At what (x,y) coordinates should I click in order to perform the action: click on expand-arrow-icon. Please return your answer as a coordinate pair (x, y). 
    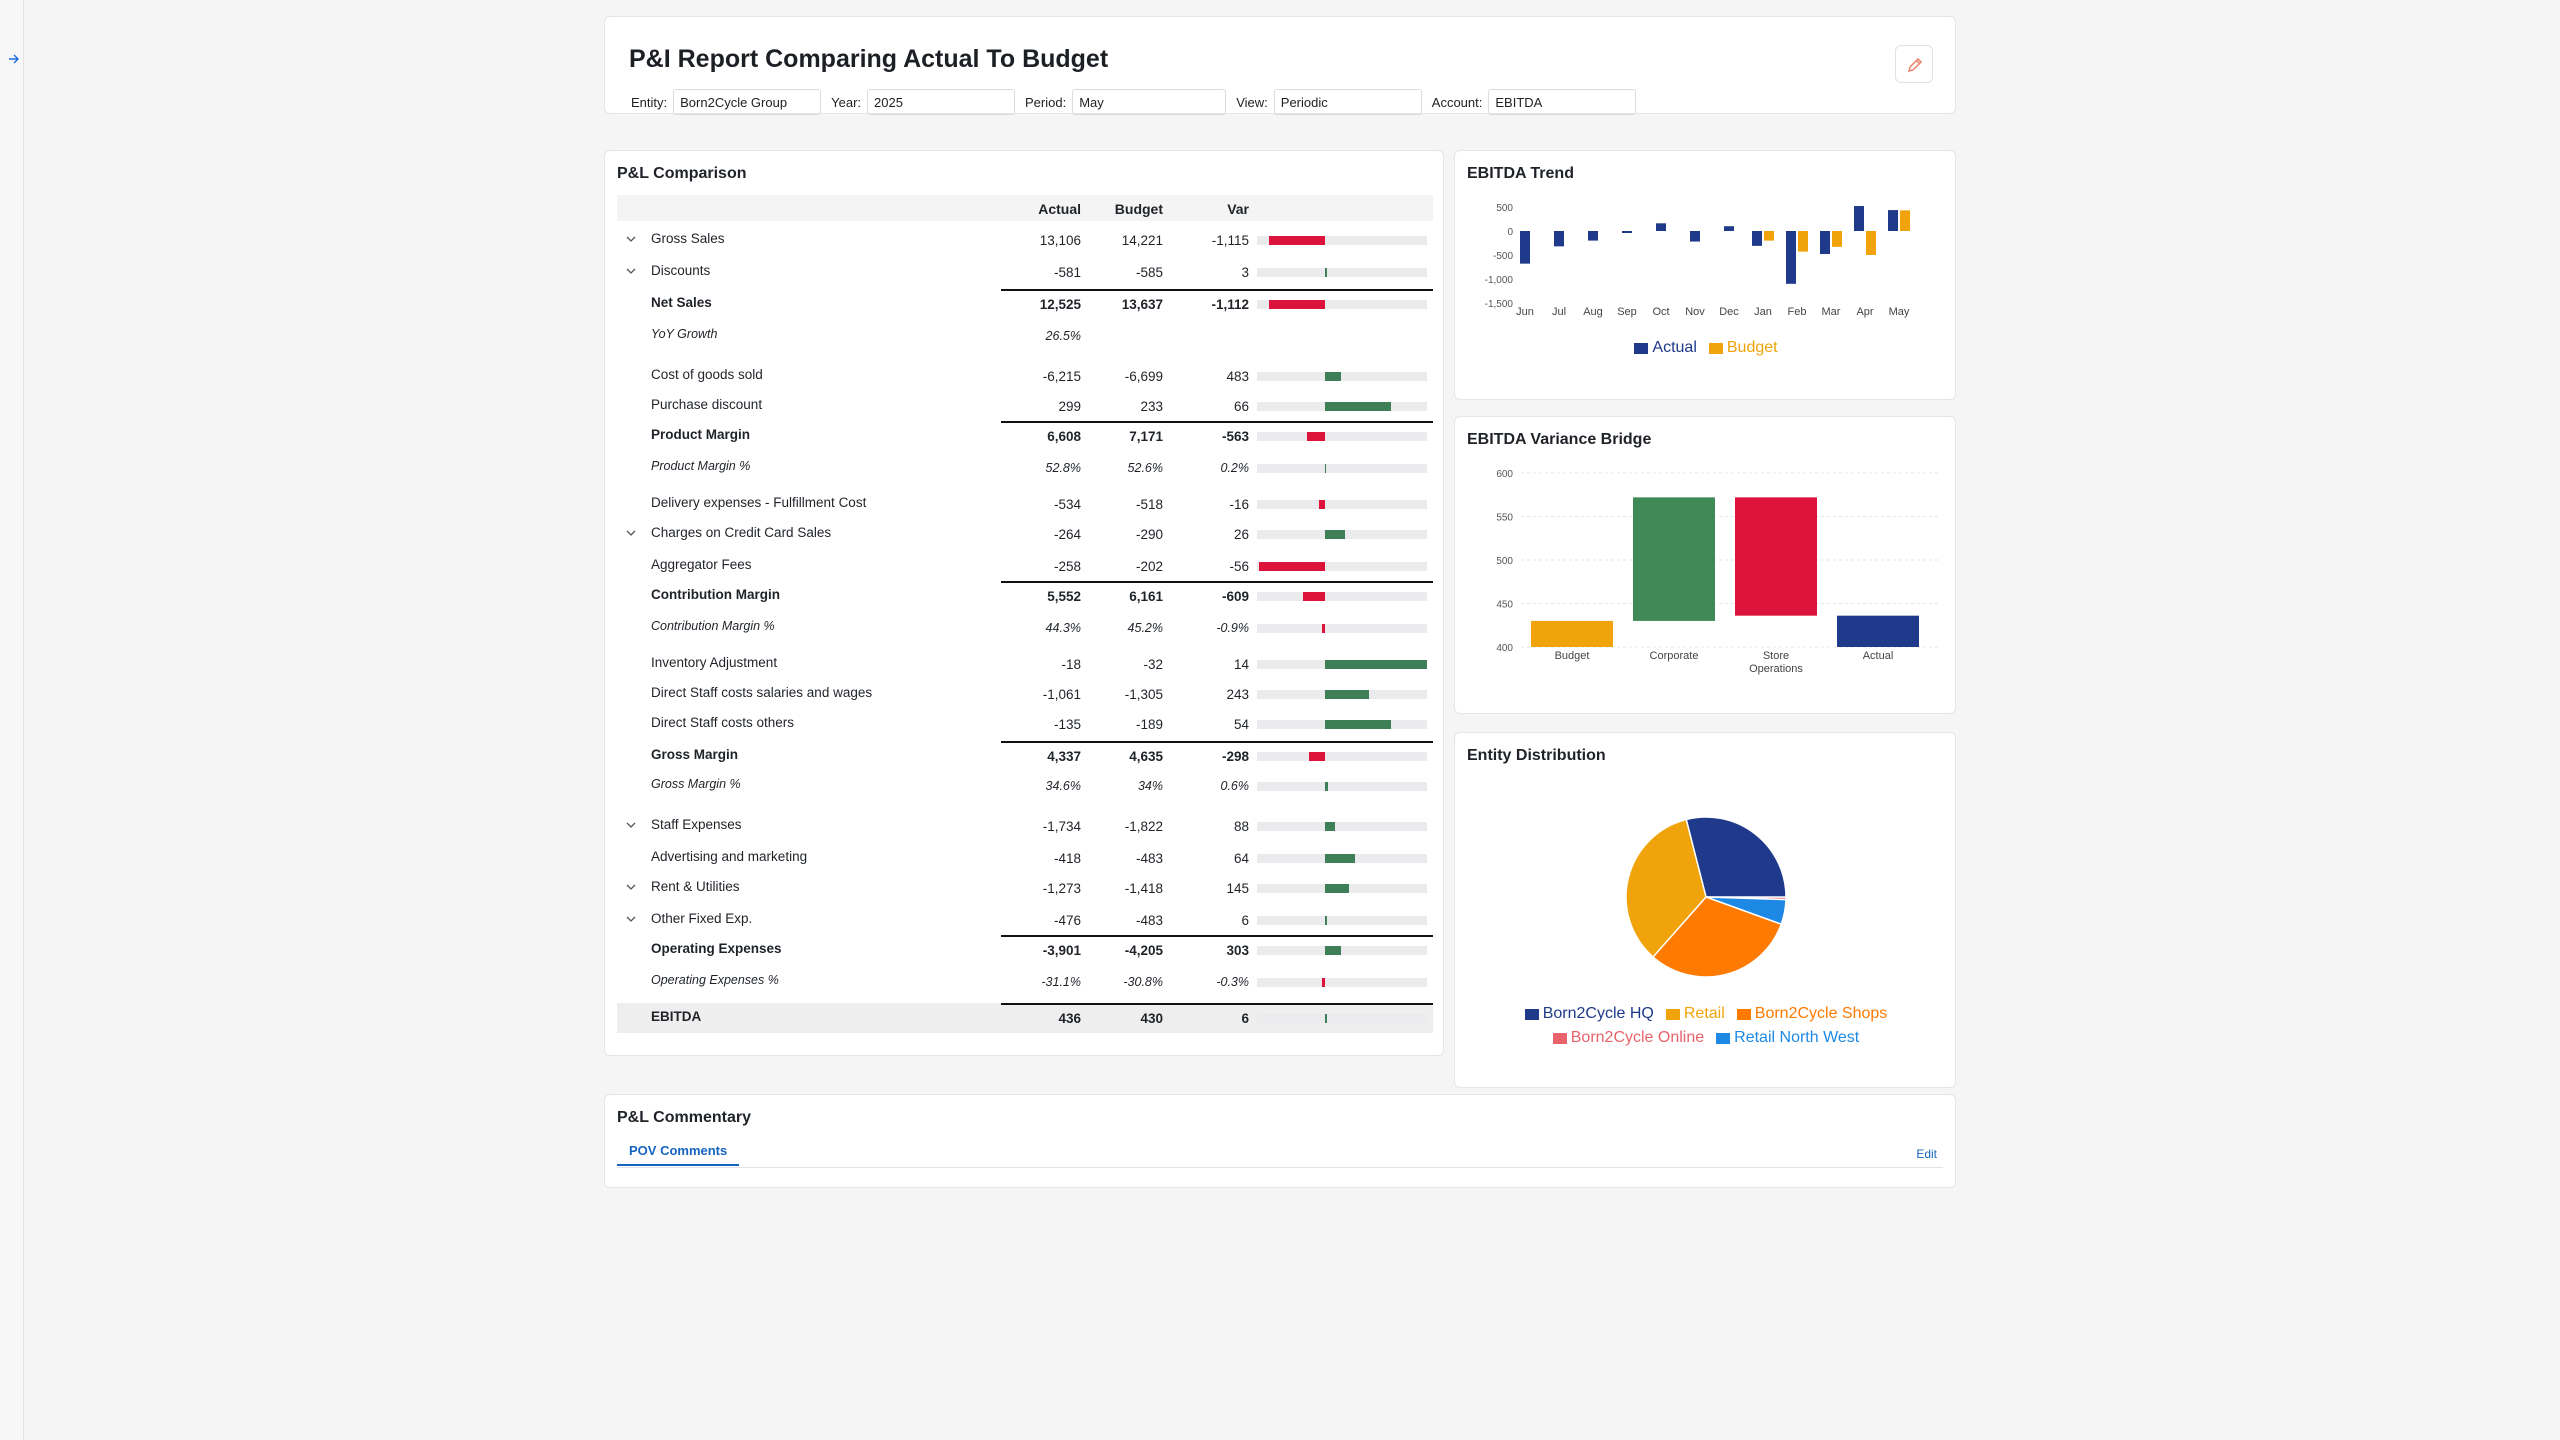
    Looking at the image, I should click on (14, 59).